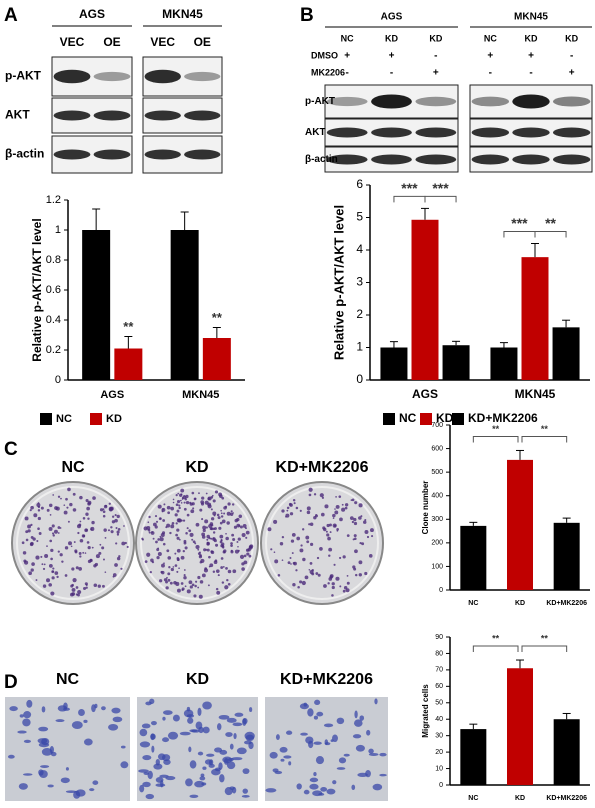  I want to click on x-tick-label: NC, so click(473, 798).